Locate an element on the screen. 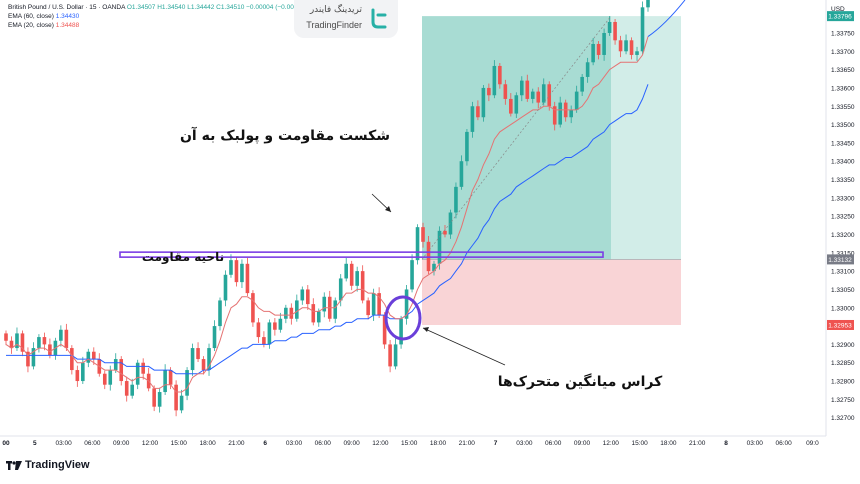 This screenshot has height=484, width=860. y-tick-label: 1.33200 is located at coordinates (843, 235).